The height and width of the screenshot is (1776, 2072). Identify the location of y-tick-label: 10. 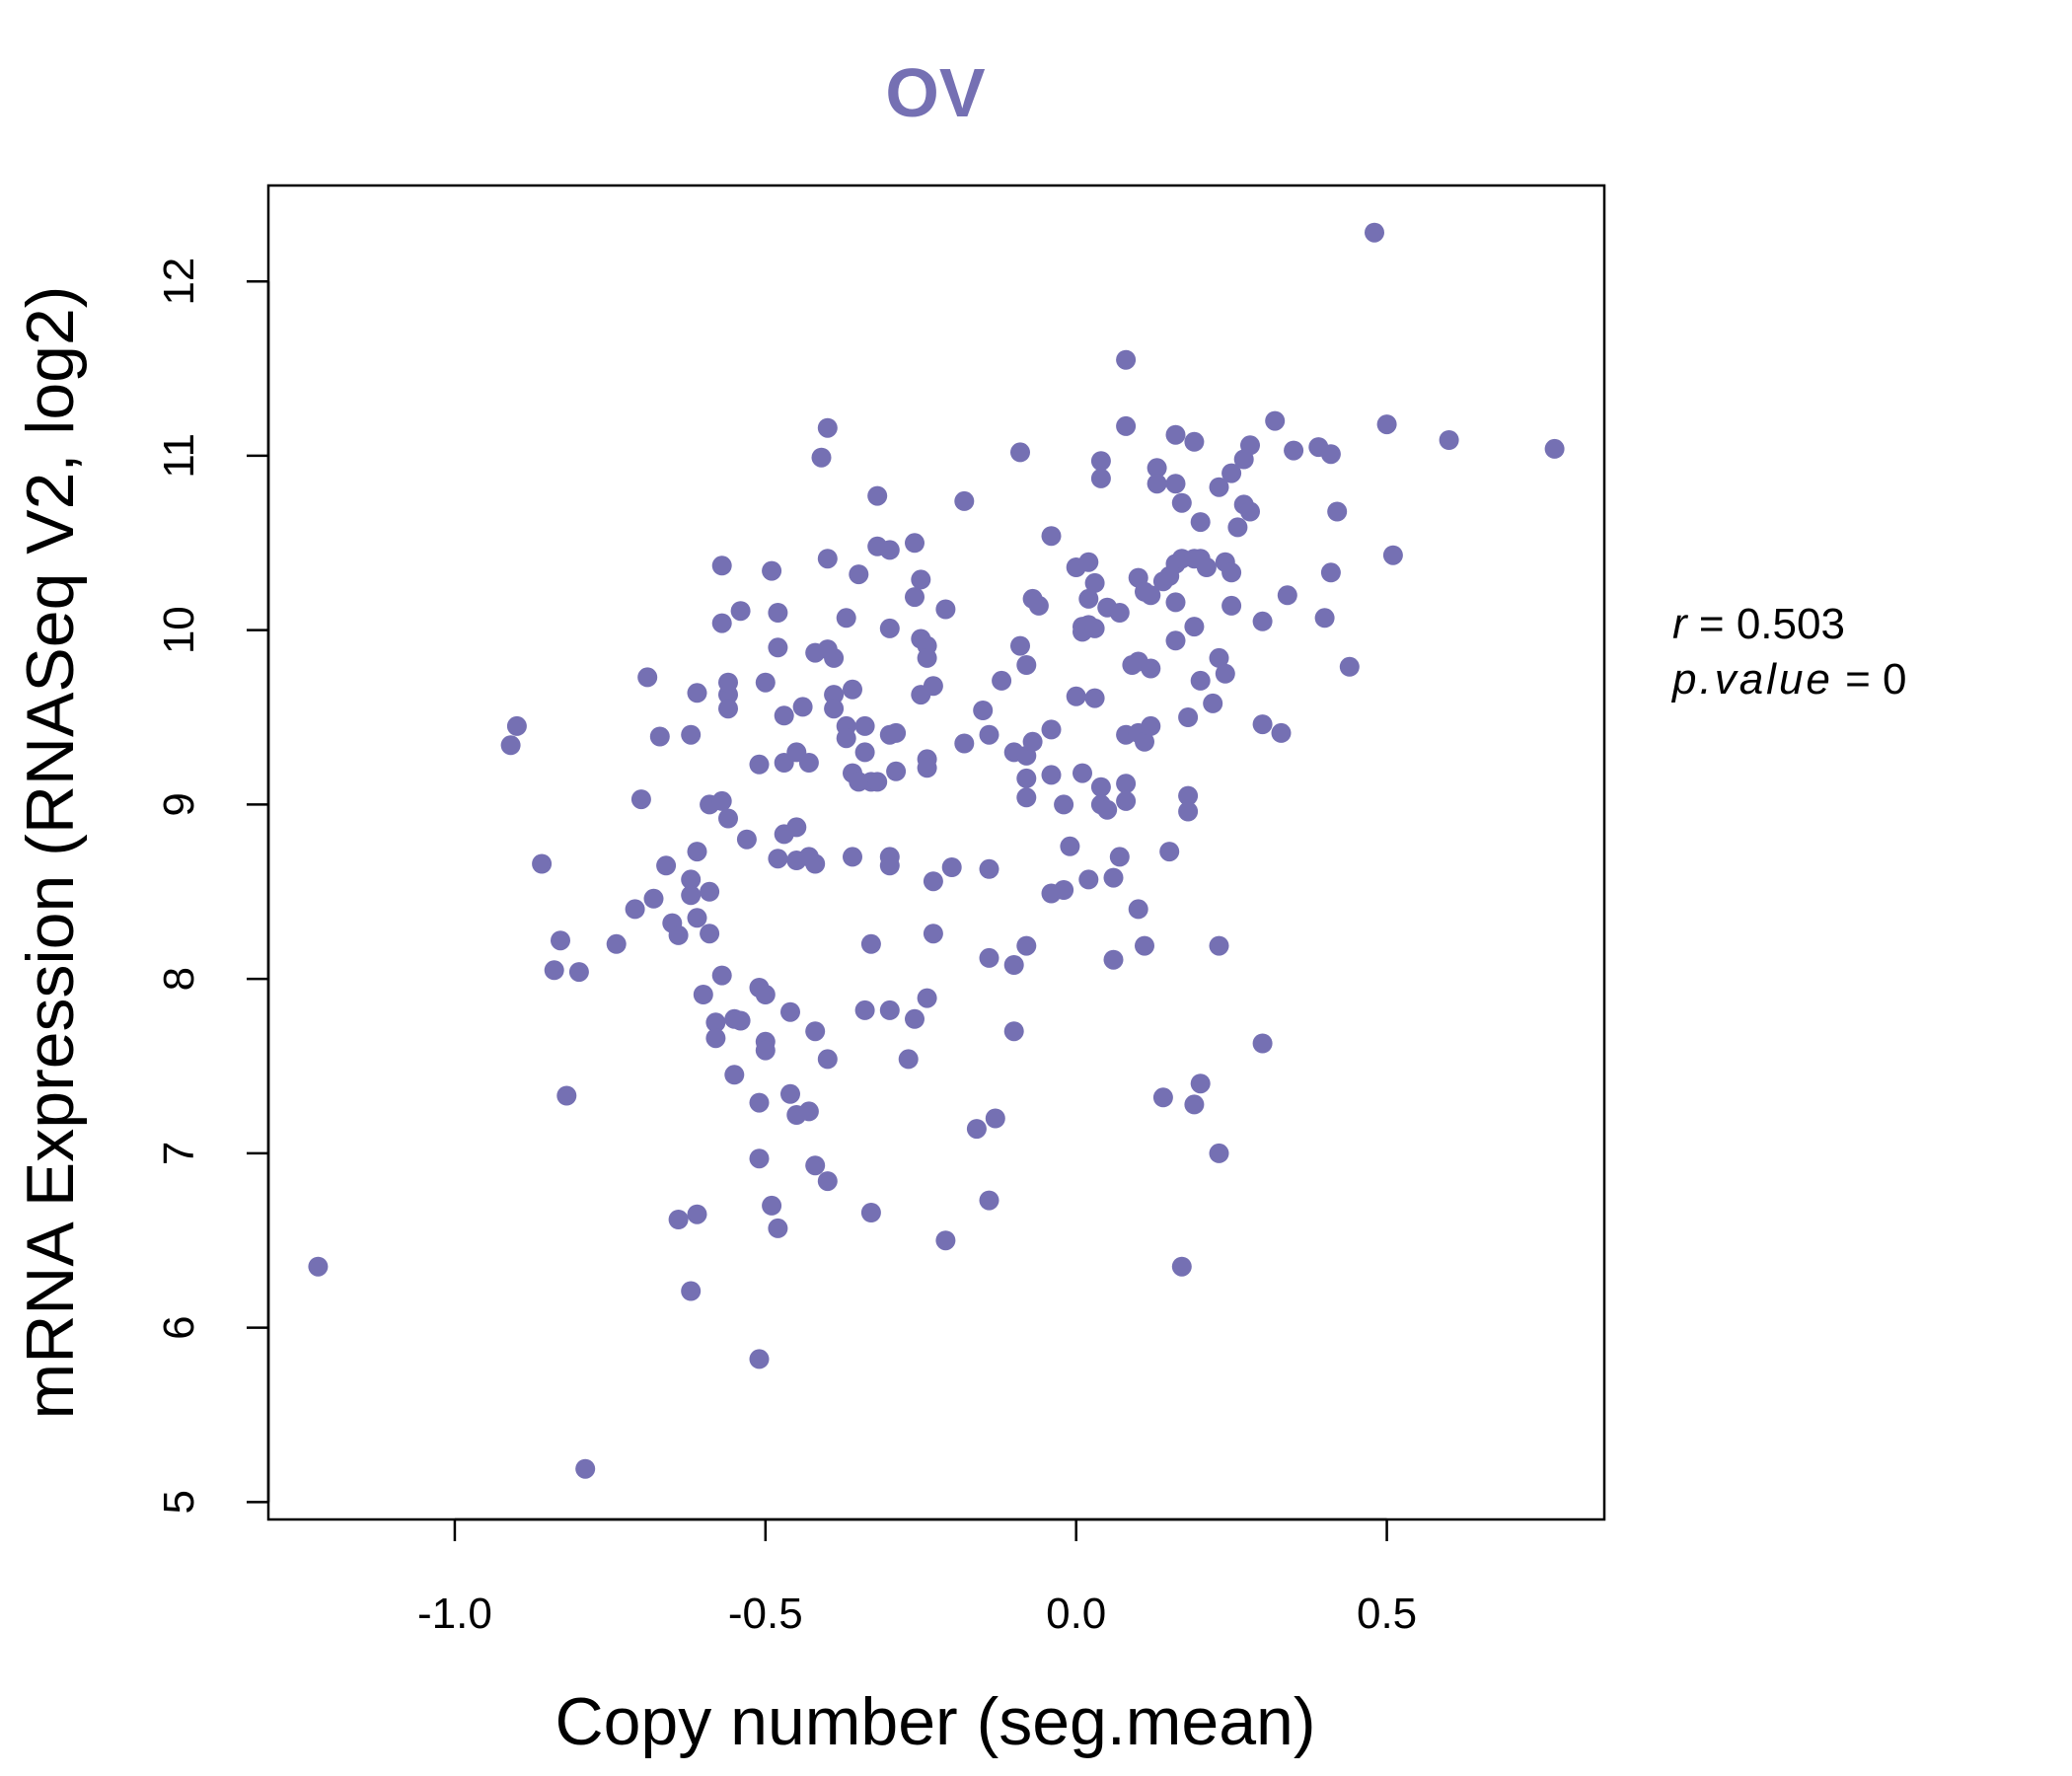
(179, 630).